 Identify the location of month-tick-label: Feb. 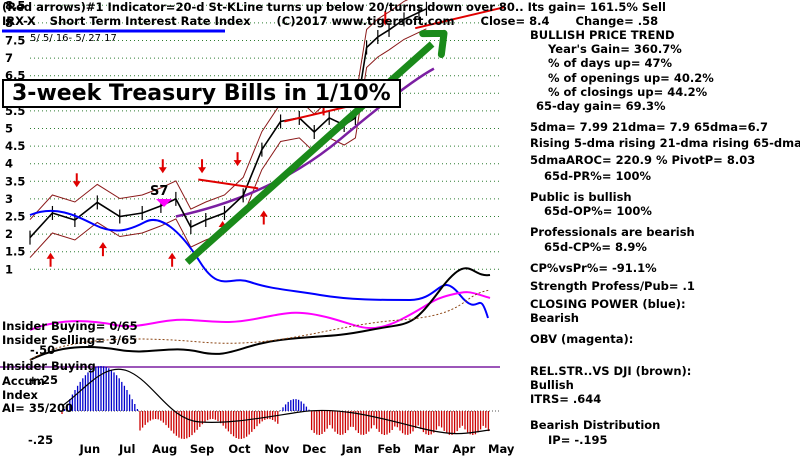
(388, 449).